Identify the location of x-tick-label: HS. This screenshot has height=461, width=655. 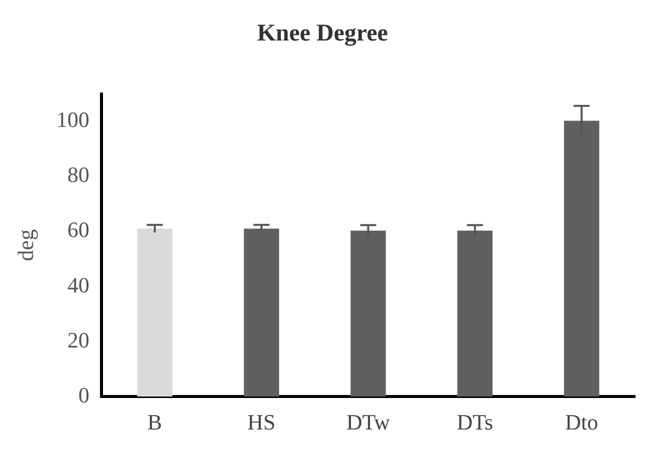
(261, 422).